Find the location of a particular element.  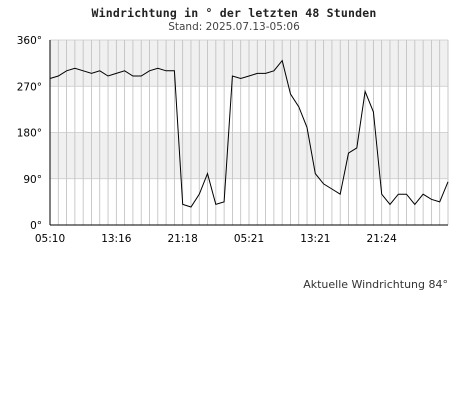

x-tick-labels: 05:10 13:16 21:18 05:21 13:21 21:24 is located at coordinates (216, 239).